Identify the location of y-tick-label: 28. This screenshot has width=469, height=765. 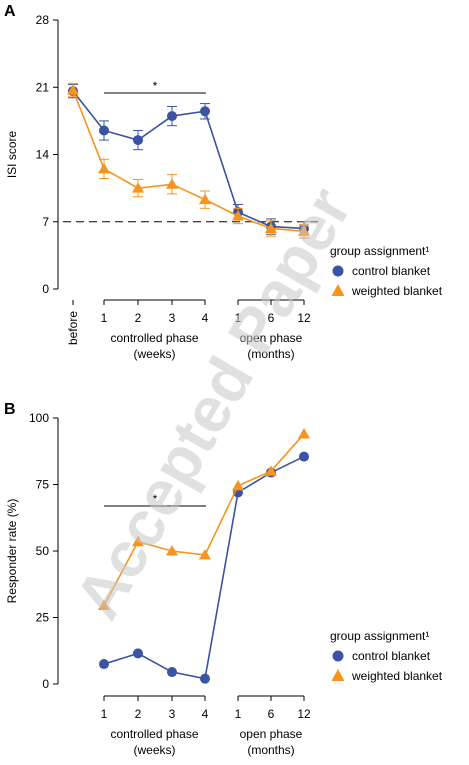
(43, 20).